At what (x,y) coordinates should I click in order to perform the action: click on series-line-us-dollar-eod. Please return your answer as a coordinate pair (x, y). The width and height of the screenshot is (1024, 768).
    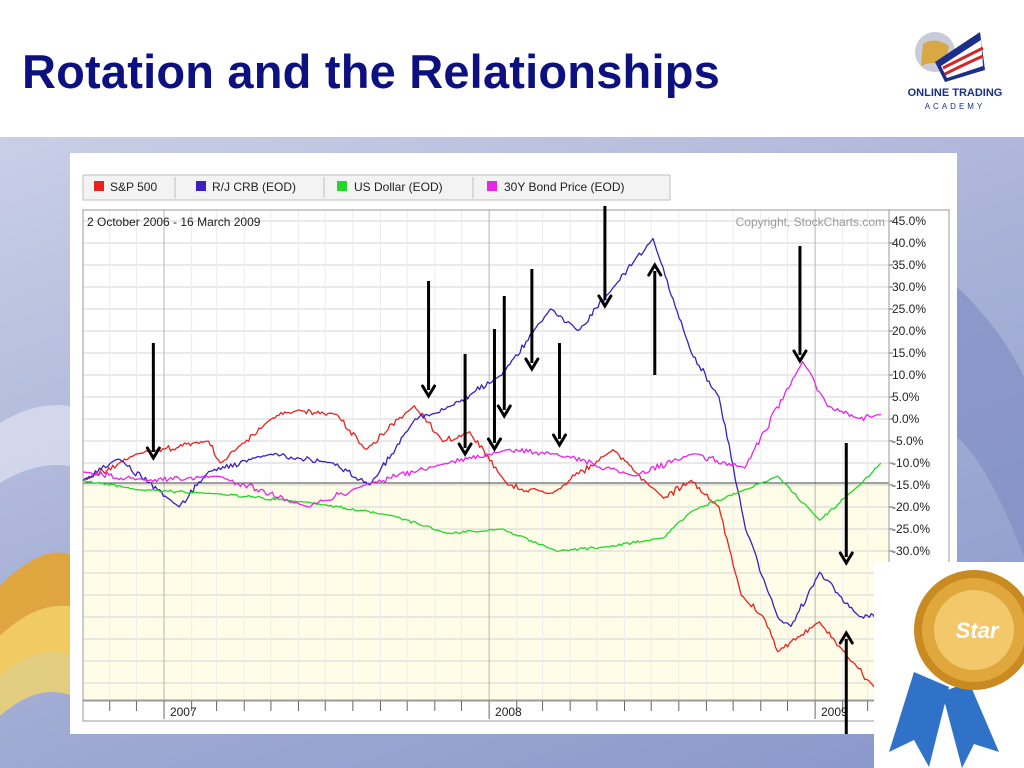
    Looking at the image, I should click on (482, 507).